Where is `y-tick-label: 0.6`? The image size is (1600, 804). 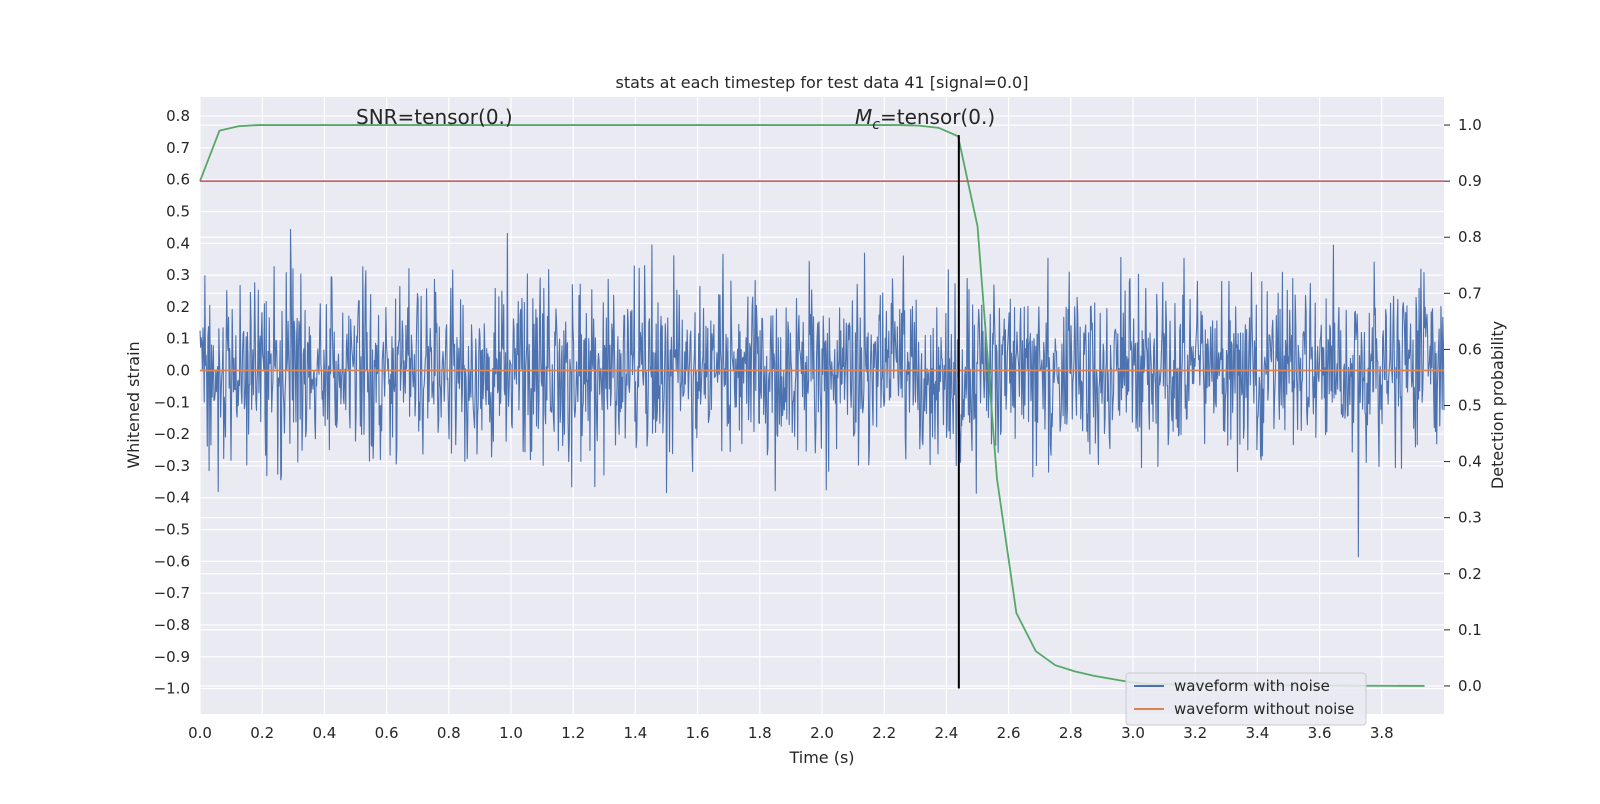
y-tick-label: 0.6 is located at coordinates (178, 180).